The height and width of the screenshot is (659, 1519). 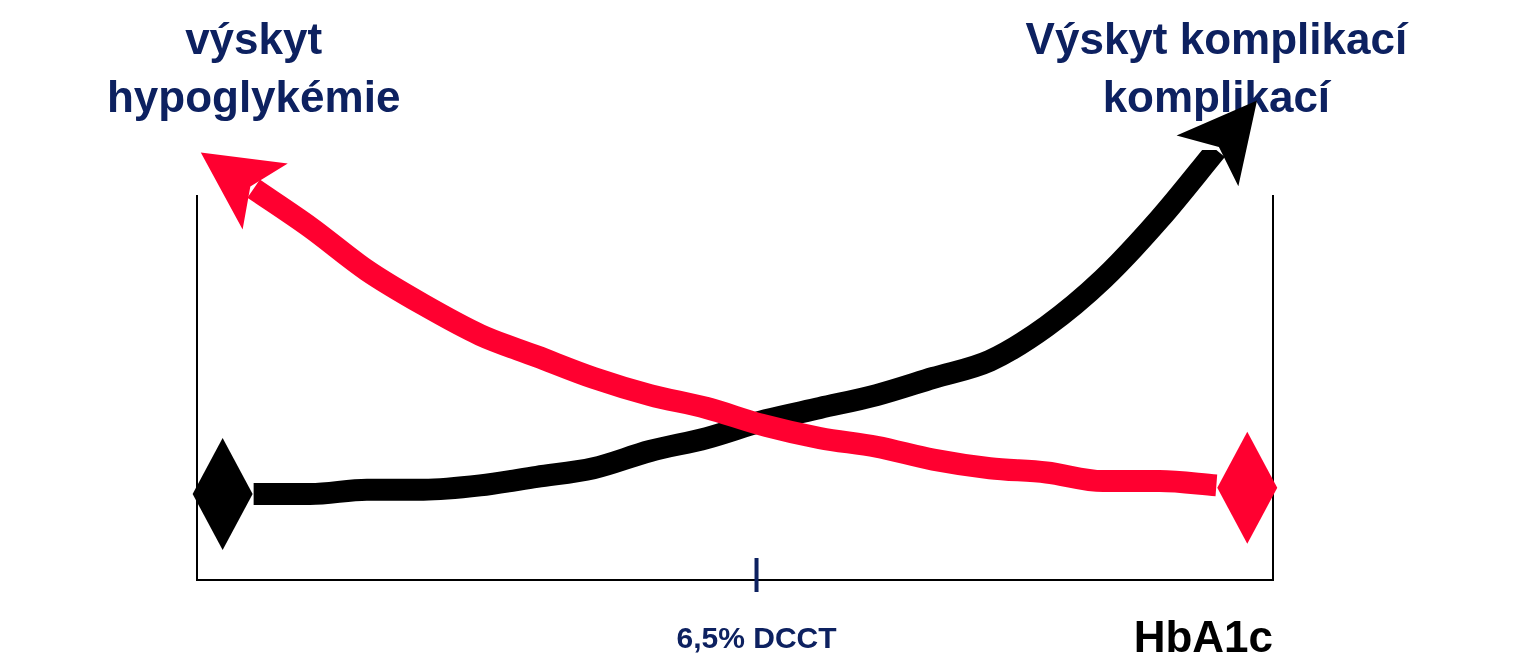 What do you see at coordinates (756, 637) in the screenshot?
I see `text: 6,5% DCCT` at bounding box center [756, 637].